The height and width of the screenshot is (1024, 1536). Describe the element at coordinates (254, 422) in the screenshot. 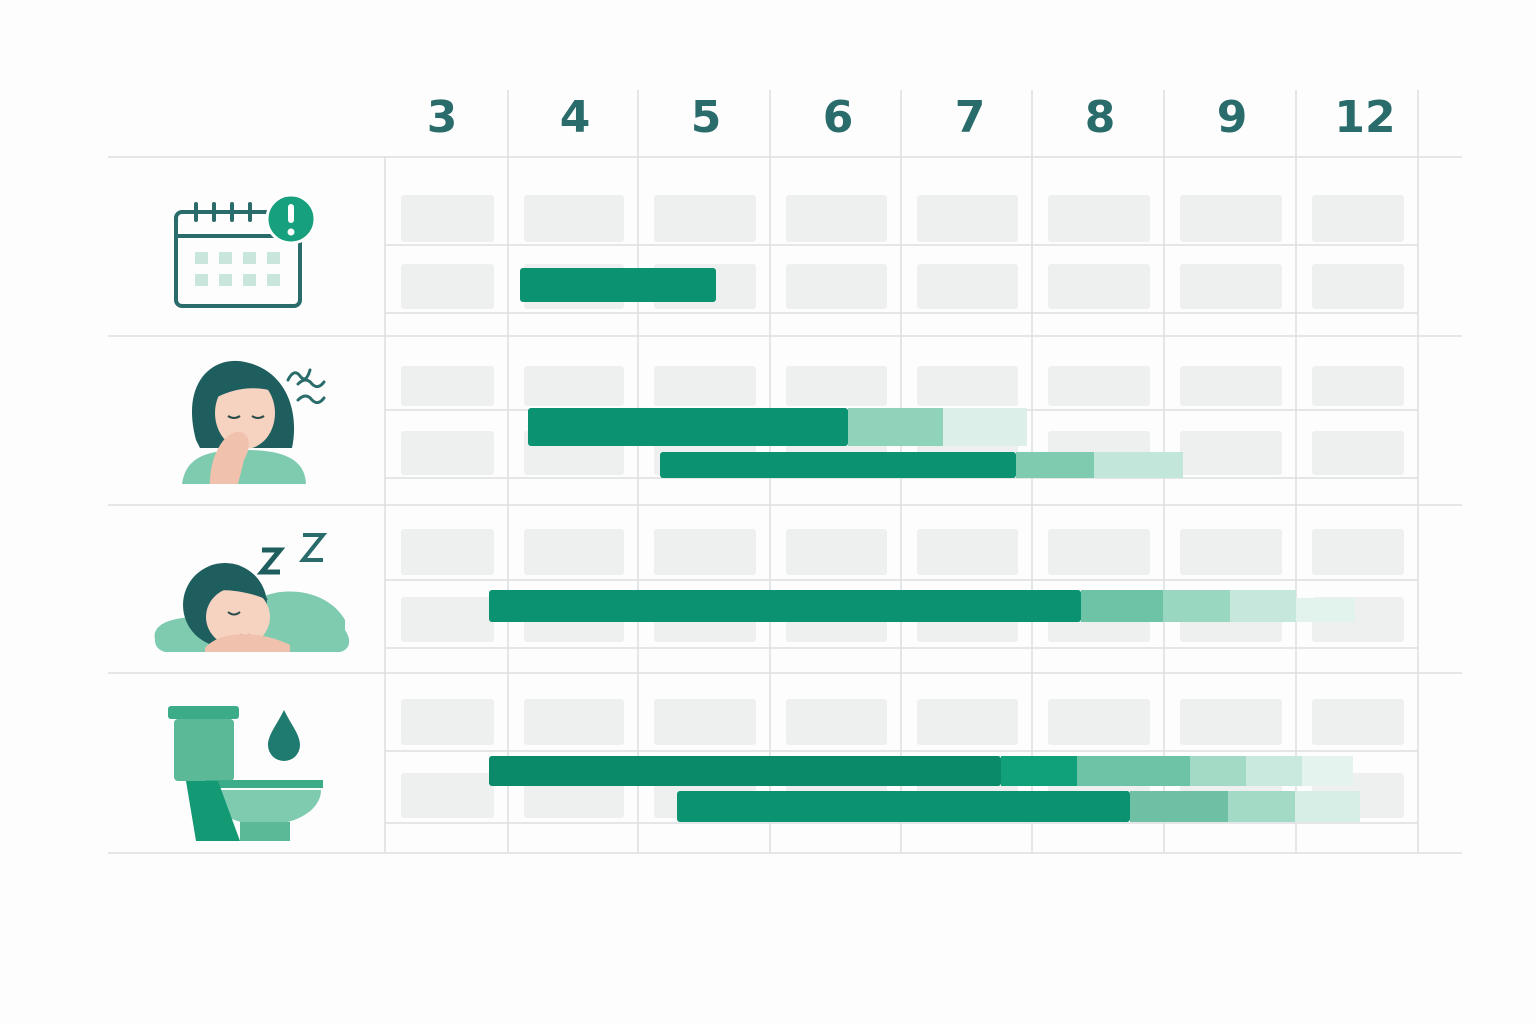

I see `nausea-icon` at that location.